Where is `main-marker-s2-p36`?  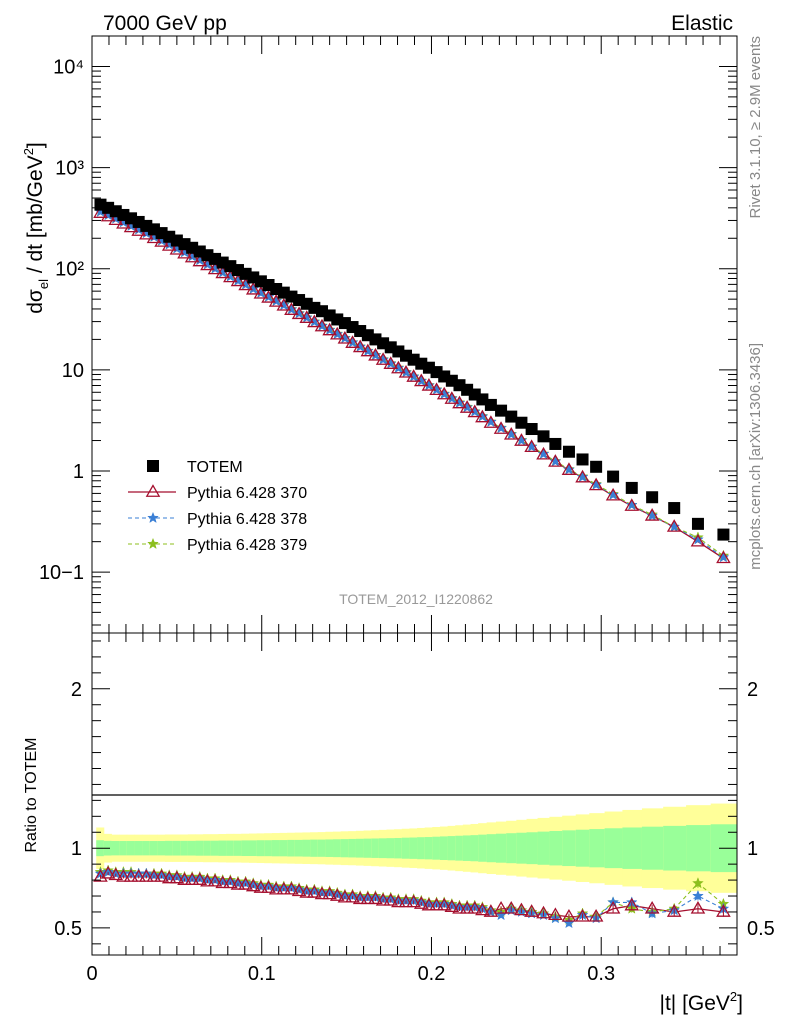 main-marker-s2-p36 is located at coordinates (375, 355).